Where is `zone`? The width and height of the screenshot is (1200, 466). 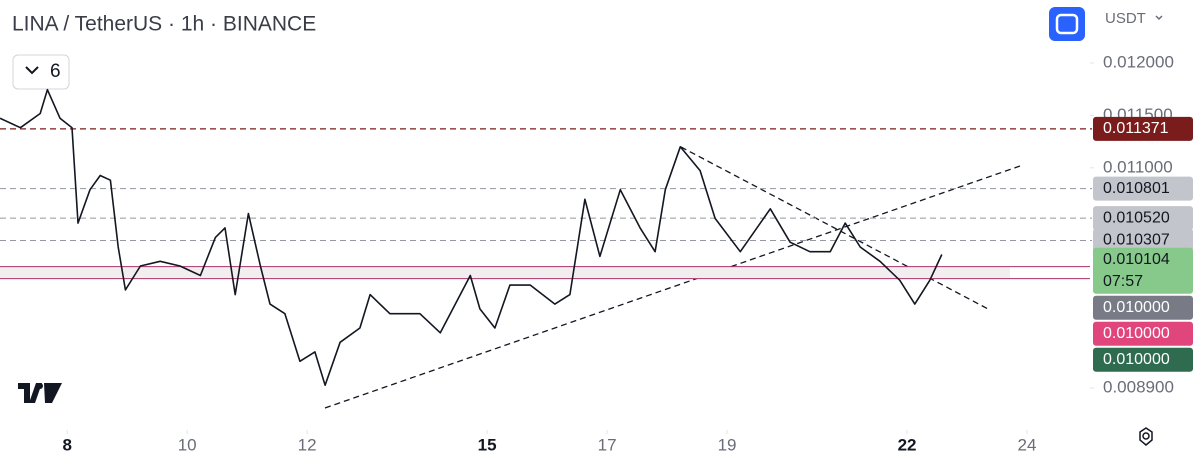
zone is located at coordinates (505, 272).